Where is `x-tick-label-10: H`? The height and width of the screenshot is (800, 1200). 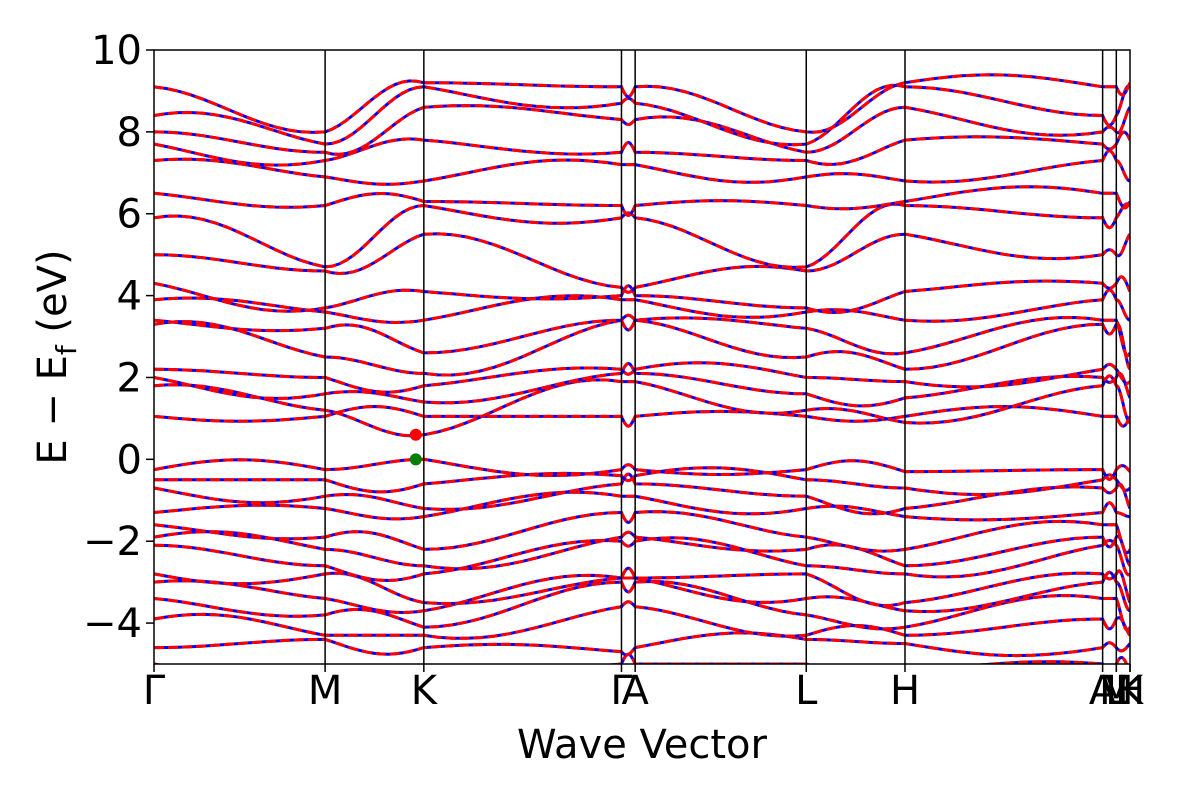 x-tick-label-10: H is located at coordinates (1130, 691).